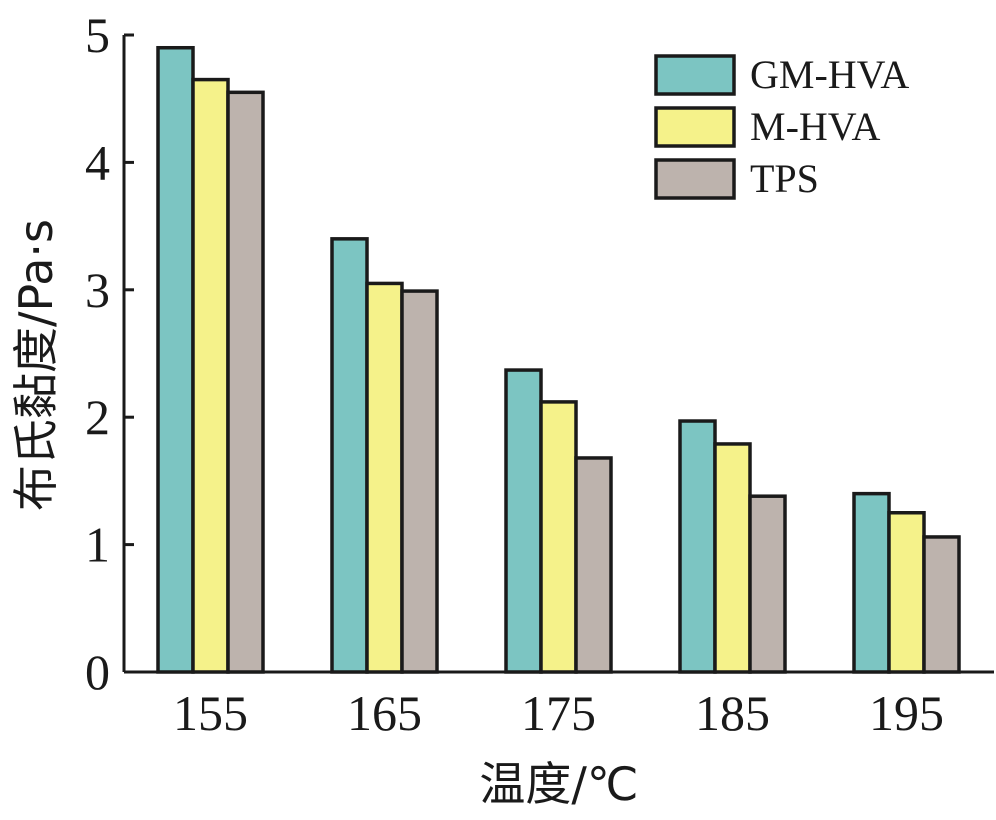  I want to click on x-tick-label-185: 185, so click(732, 713).